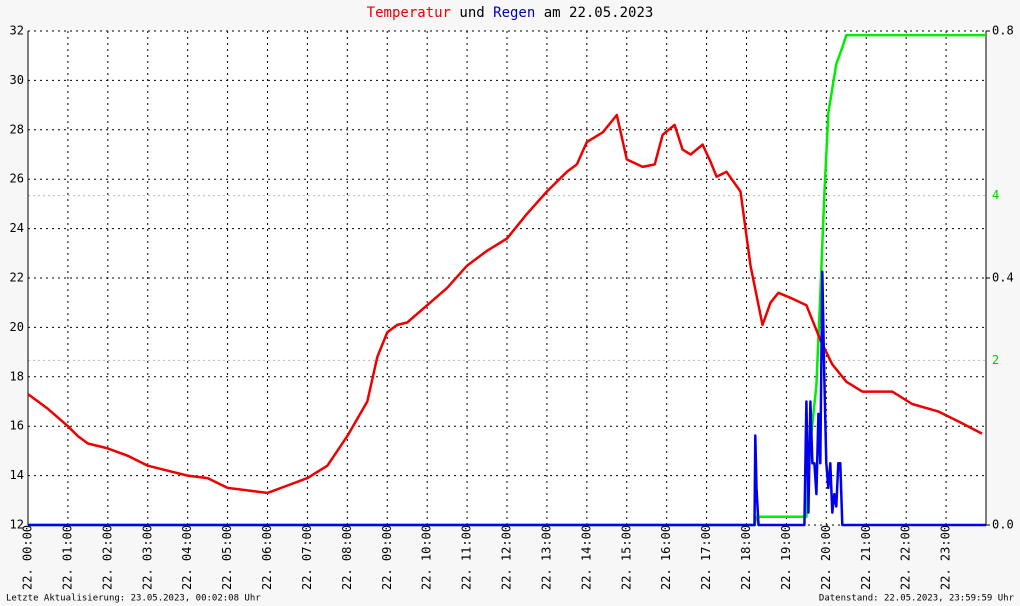 Image resolution: width=1020 pixels, height=606 pixels. What do you see at coordinates (17, 475) in the screenshot?
I see `y-tick-label: 14` at bounding box center [17, 475].